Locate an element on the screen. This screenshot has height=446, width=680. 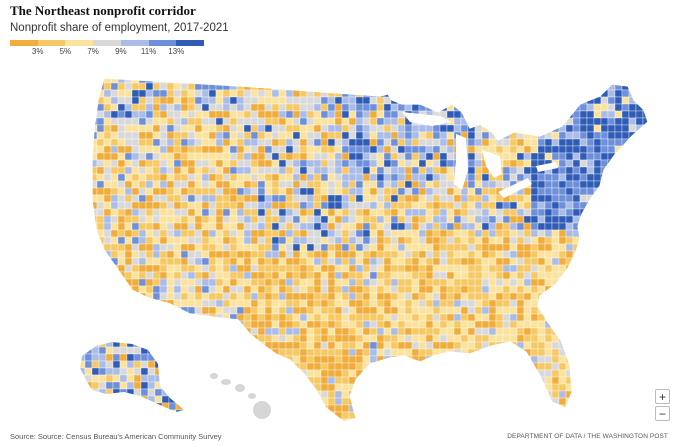
great-lakes is located at coordinates (480, 155).